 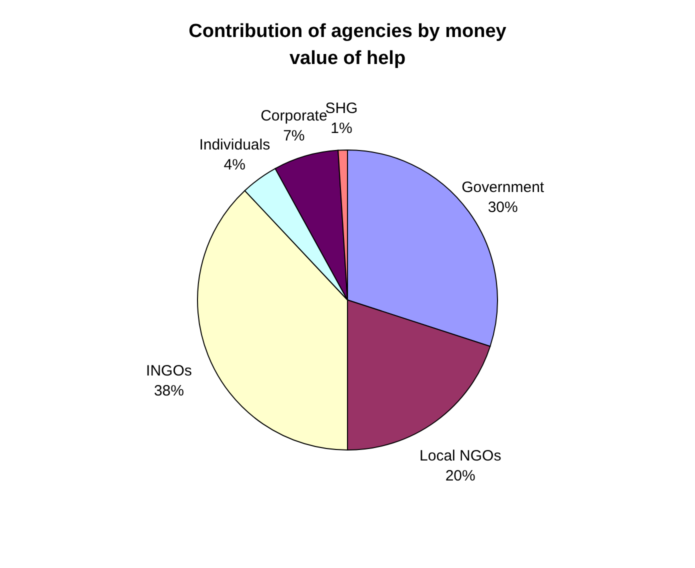 I want to click on data-label: 20%, so click(x=460, y=475).